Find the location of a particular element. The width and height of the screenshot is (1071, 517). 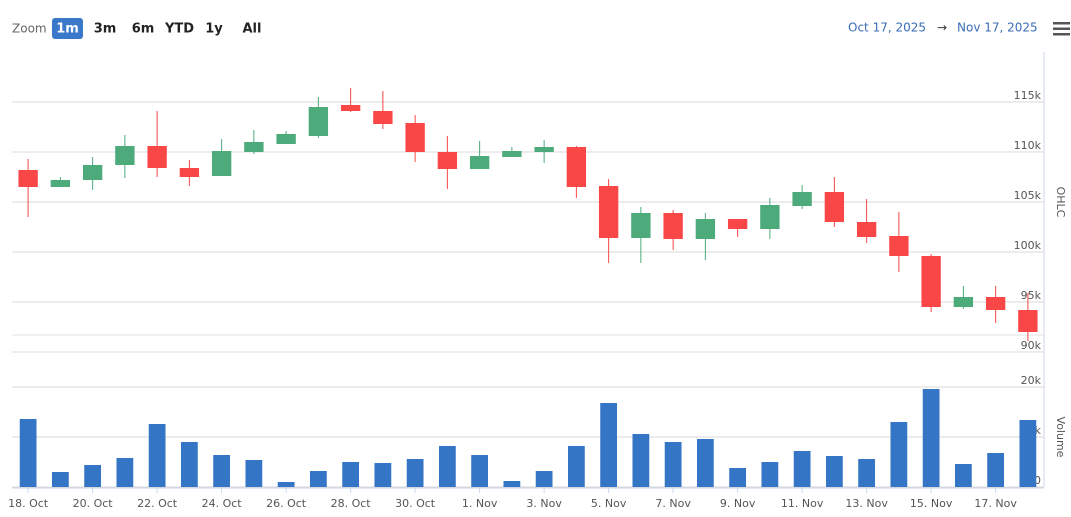

zoom-button-bg is located at coordinates (67, 28).